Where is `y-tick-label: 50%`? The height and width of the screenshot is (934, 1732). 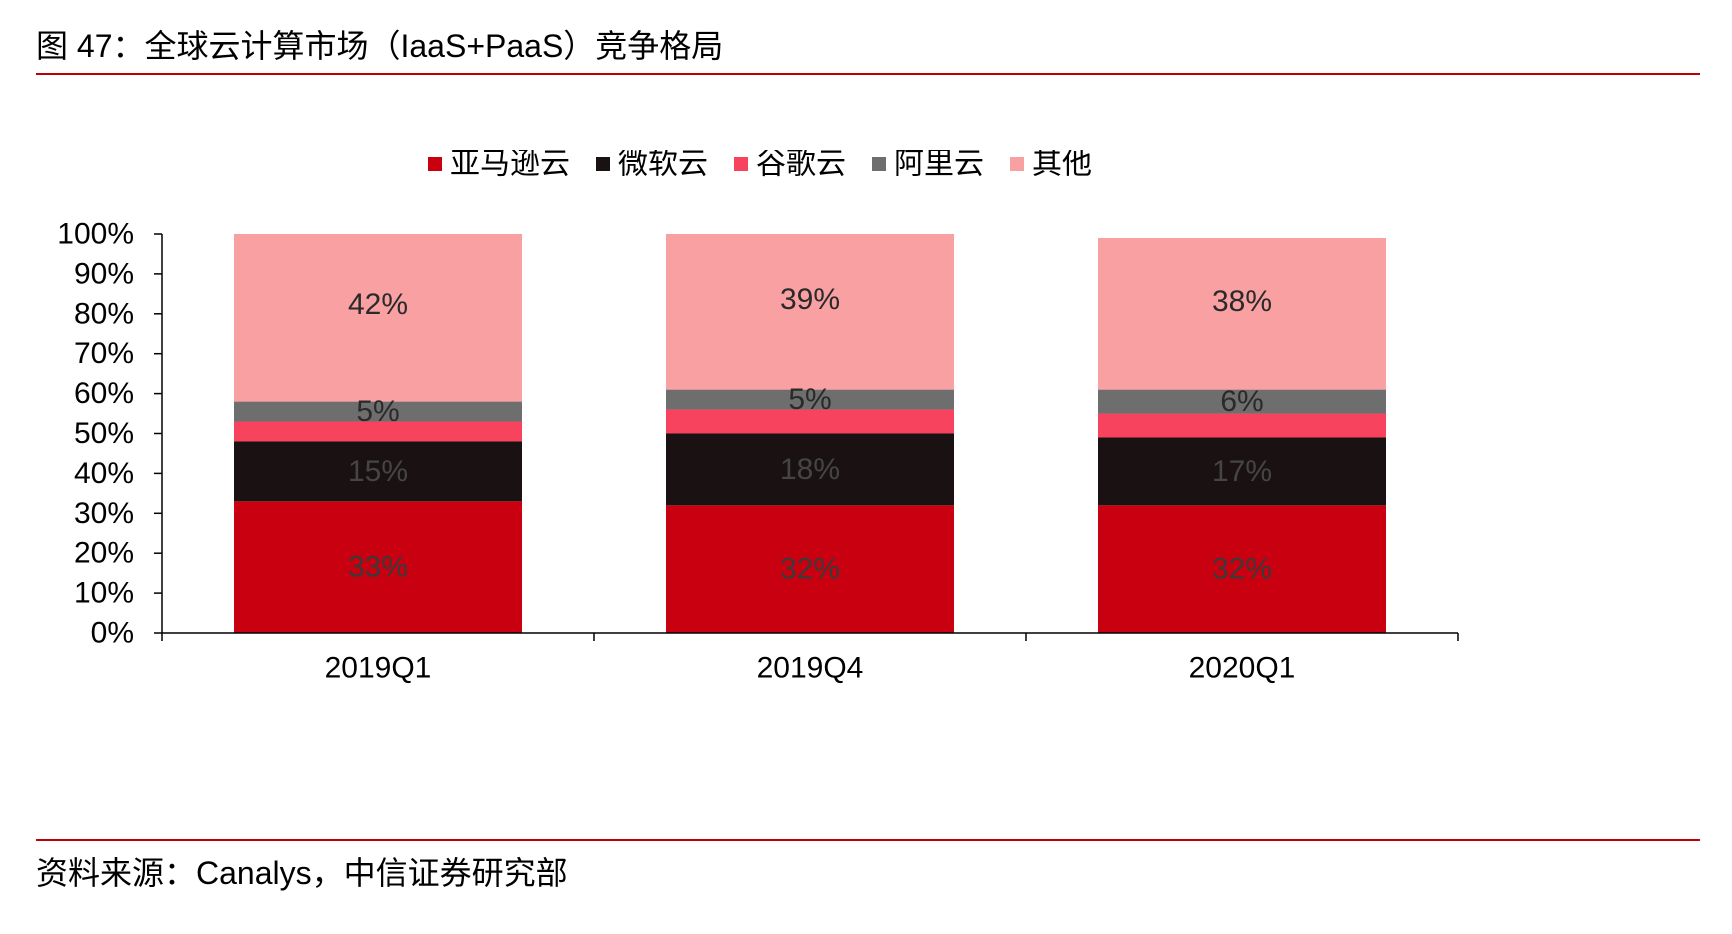
y-tick-label: 50% is located at coordinates (104, 433).